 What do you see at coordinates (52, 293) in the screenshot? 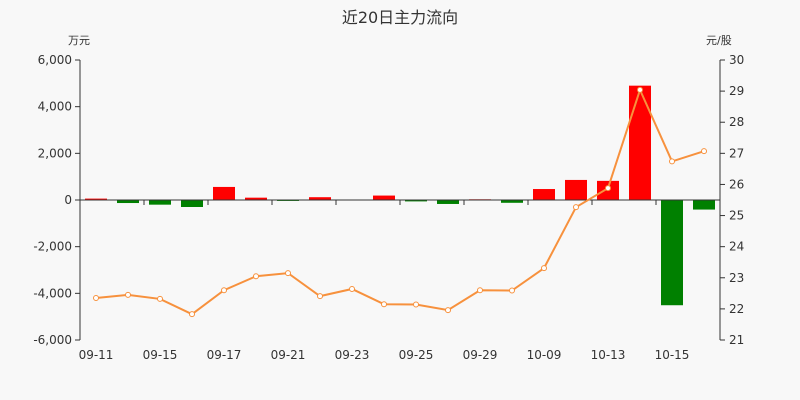
I see `left-tick-label: -4,000` at bounding box center [52, 293].